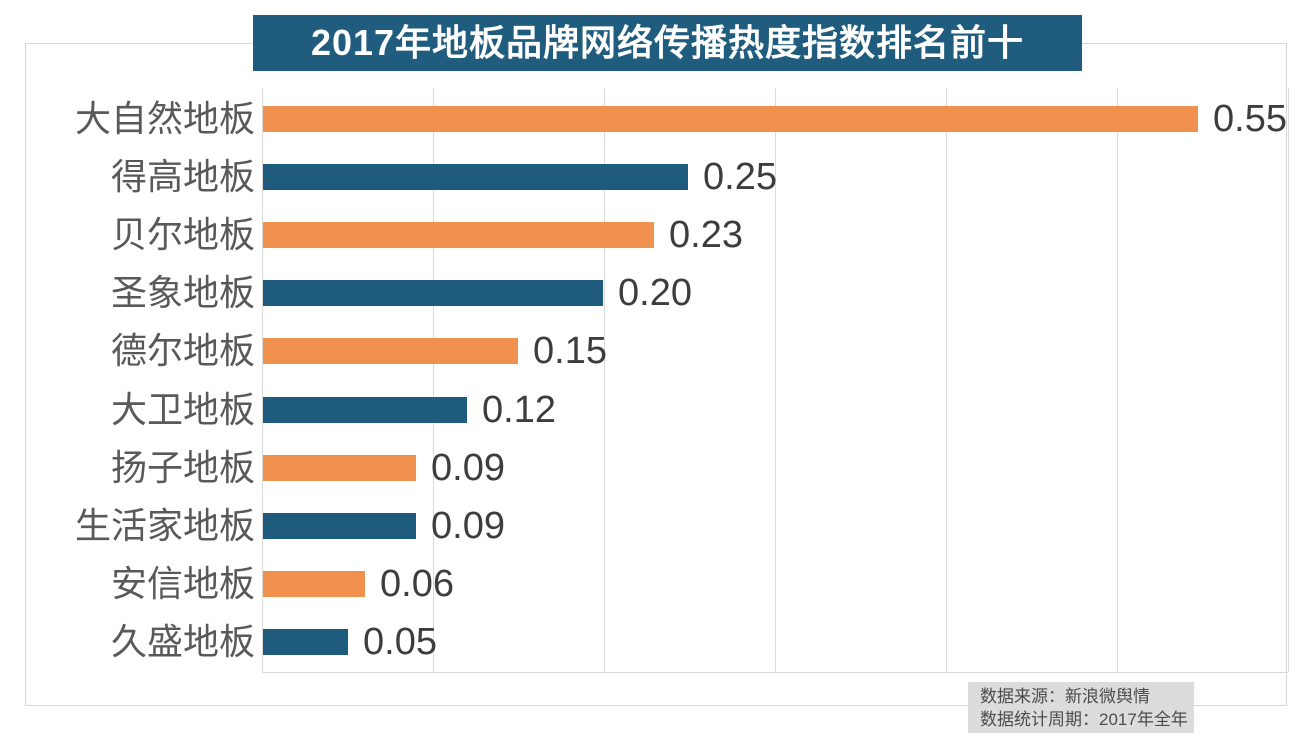  What do you see at coordinates (1250, 119) in the screenshot?
I see `value-label: 0.55` at bounding box center [1250, 119].